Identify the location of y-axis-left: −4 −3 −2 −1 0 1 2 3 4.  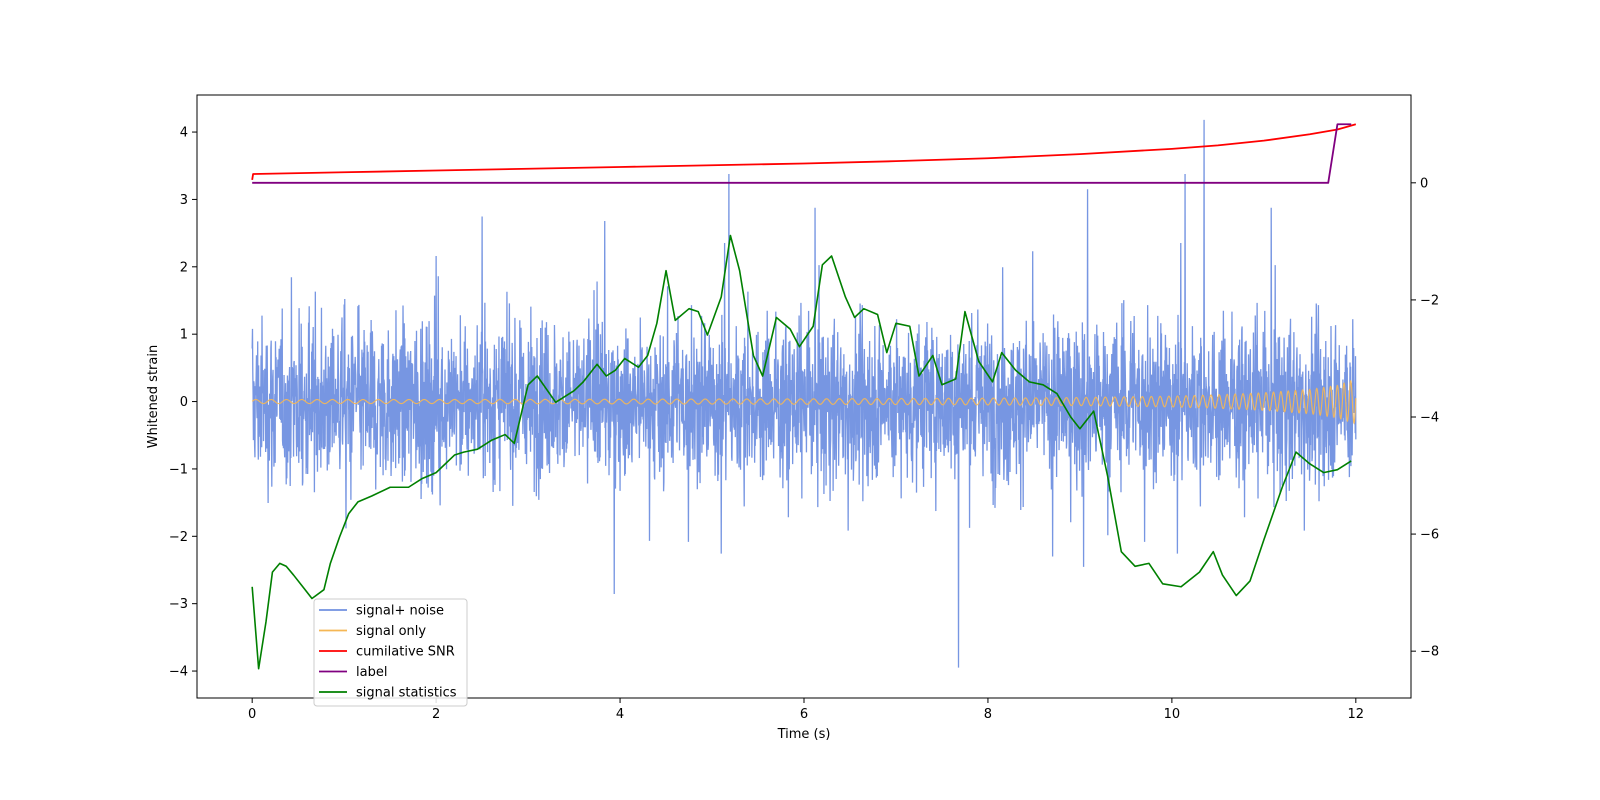
(183, 403).